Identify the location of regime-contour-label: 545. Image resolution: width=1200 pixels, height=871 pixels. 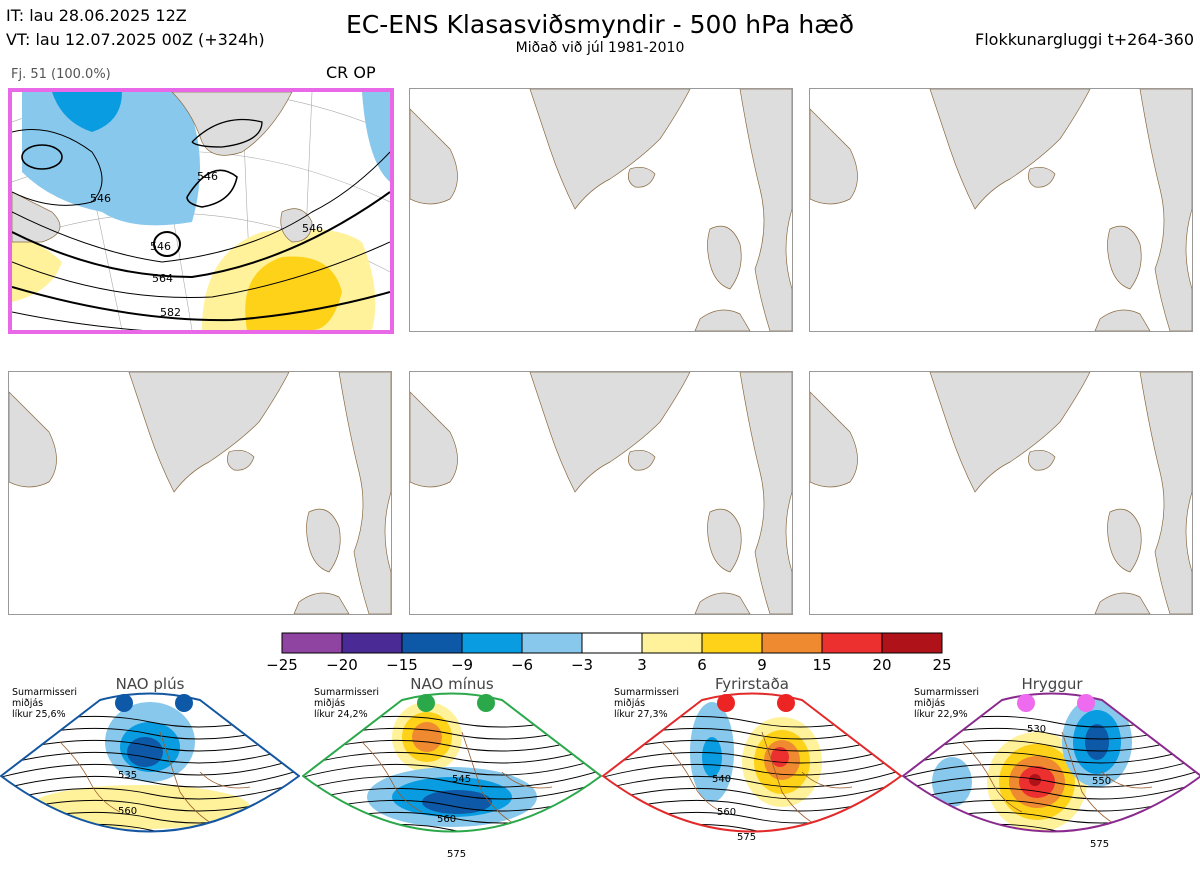
(461, 779).